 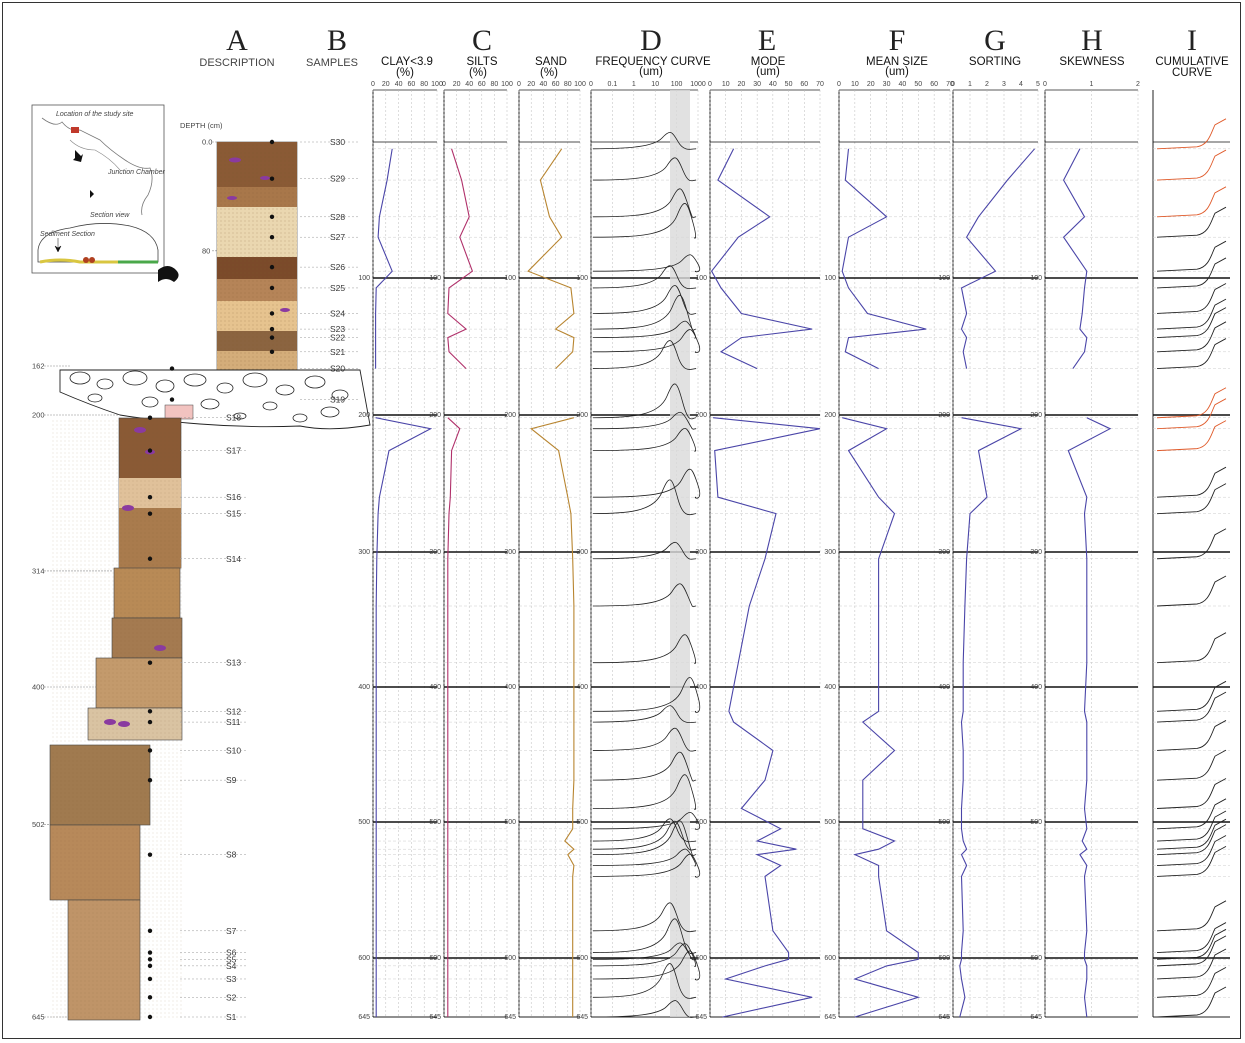 I want to click on axis-tick-label: 5, so click(x=1038, y=84).